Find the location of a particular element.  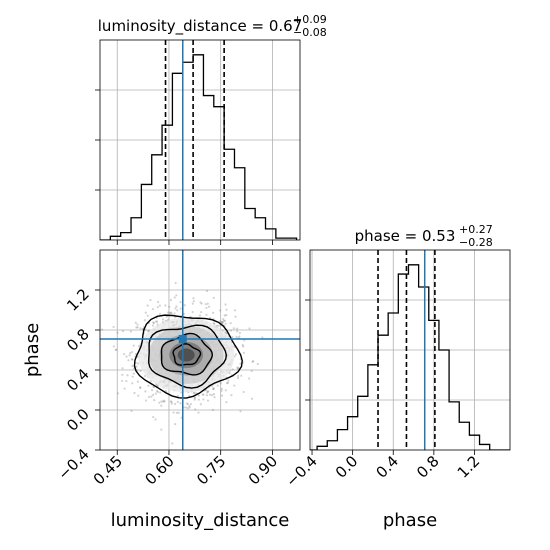

joint-ytick-label-4: 1.2 is located at coordinates (78, 300).